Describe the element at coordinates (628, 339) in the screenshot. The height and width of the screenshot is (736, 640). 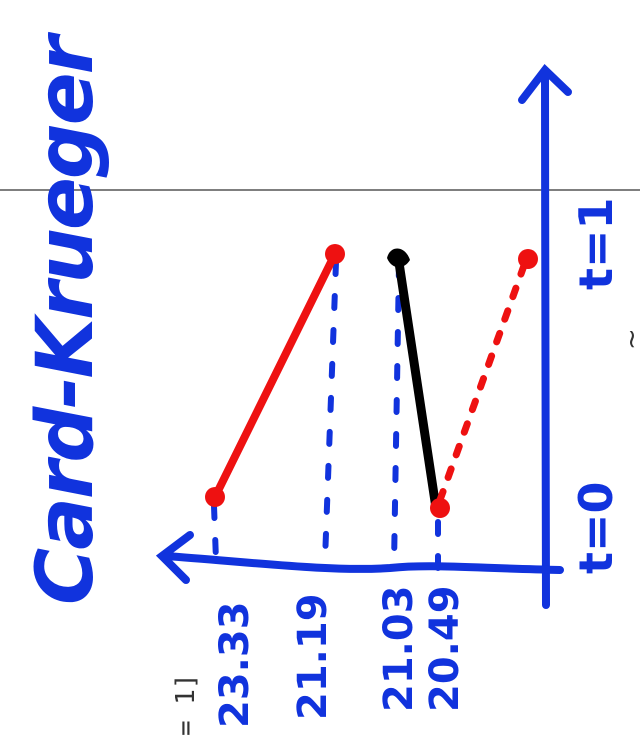
I see `edge-mark: ~` at that location.